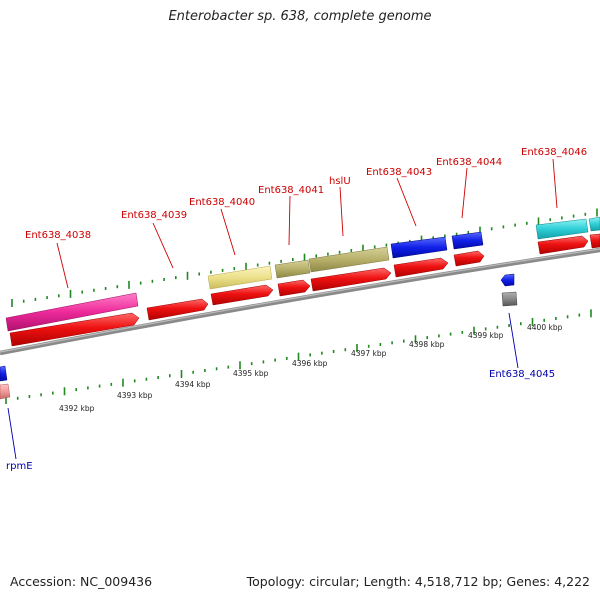 The height and width of the screenshot is (600, 600). What do you see at coordinates (507, 280) in the screenshot?
I see `gene-arrow` at bounding box center [507, 280].